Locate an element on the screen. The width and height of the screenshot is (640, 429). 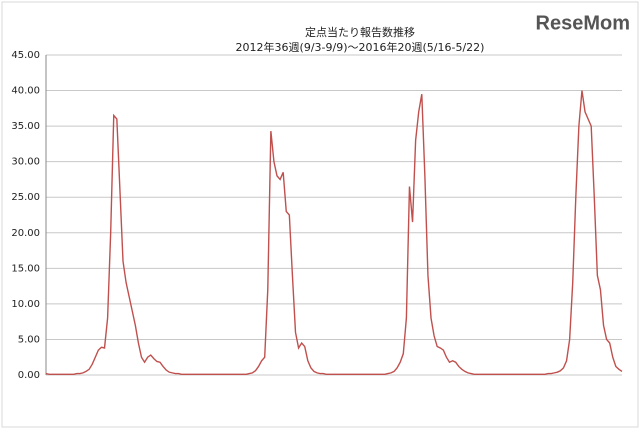
y-tick-label: 0.00 is located at coordinates (29, 375).